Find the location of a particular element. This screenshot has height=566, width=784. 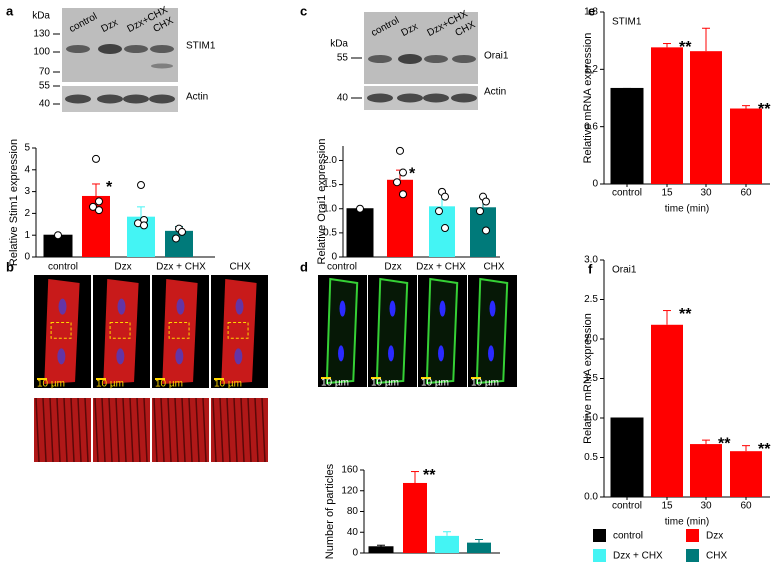

significance: * is located at coordinates (412, 173).